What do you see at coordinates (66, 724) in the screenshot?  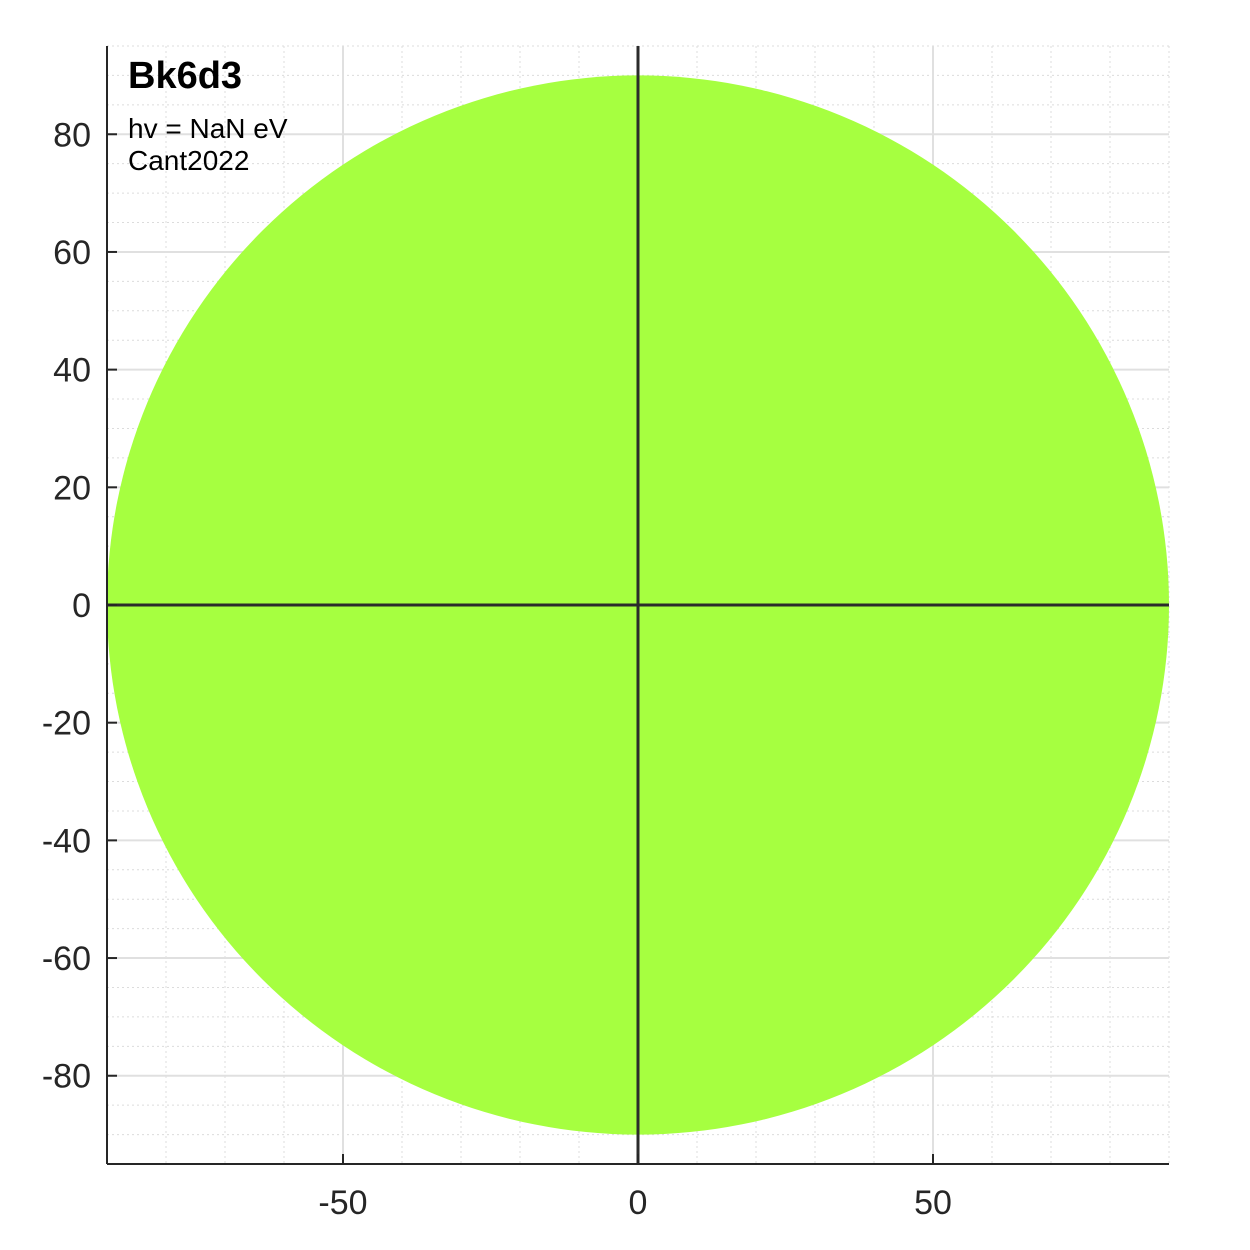 I see `y-tick-label: -20` at bounding box center [66, 724].